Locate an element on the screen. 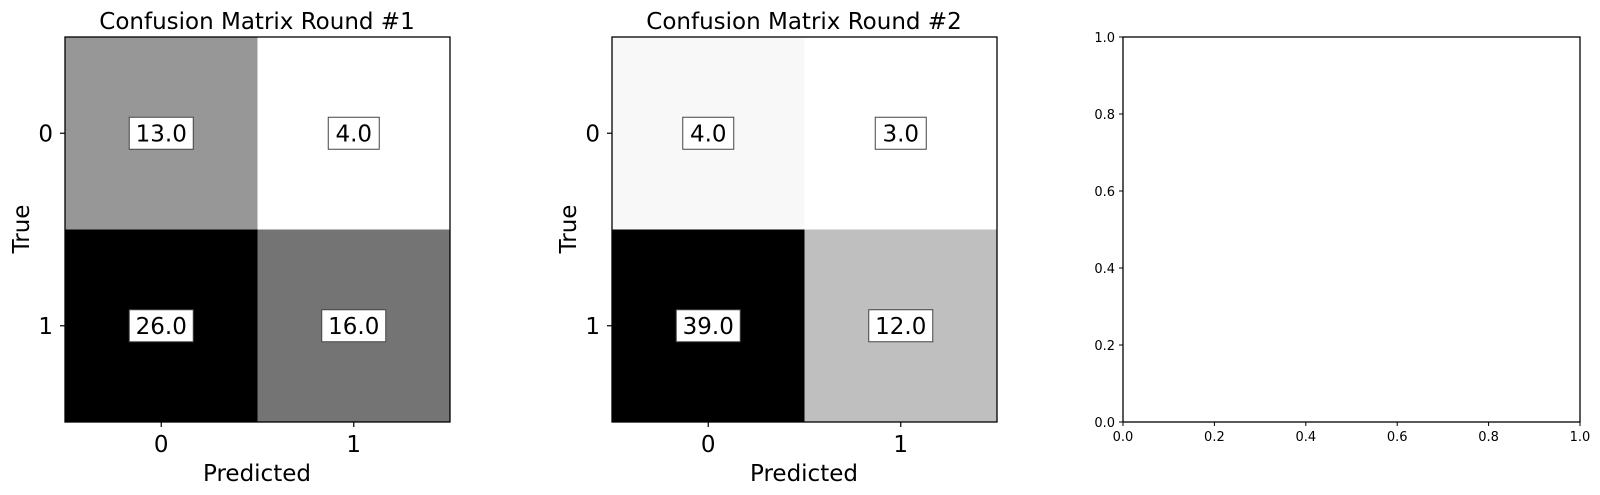 The height and width of the screenshot is (495, 1600). value-label-box-1-r0-c0 is located at coordinates (161, 133).